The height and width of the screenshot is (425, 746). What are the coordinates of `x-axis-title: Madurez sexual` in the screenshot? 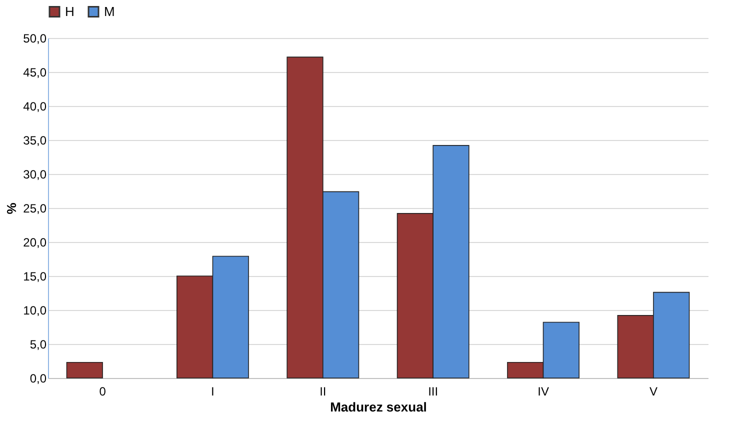 It's located at (378, 407).